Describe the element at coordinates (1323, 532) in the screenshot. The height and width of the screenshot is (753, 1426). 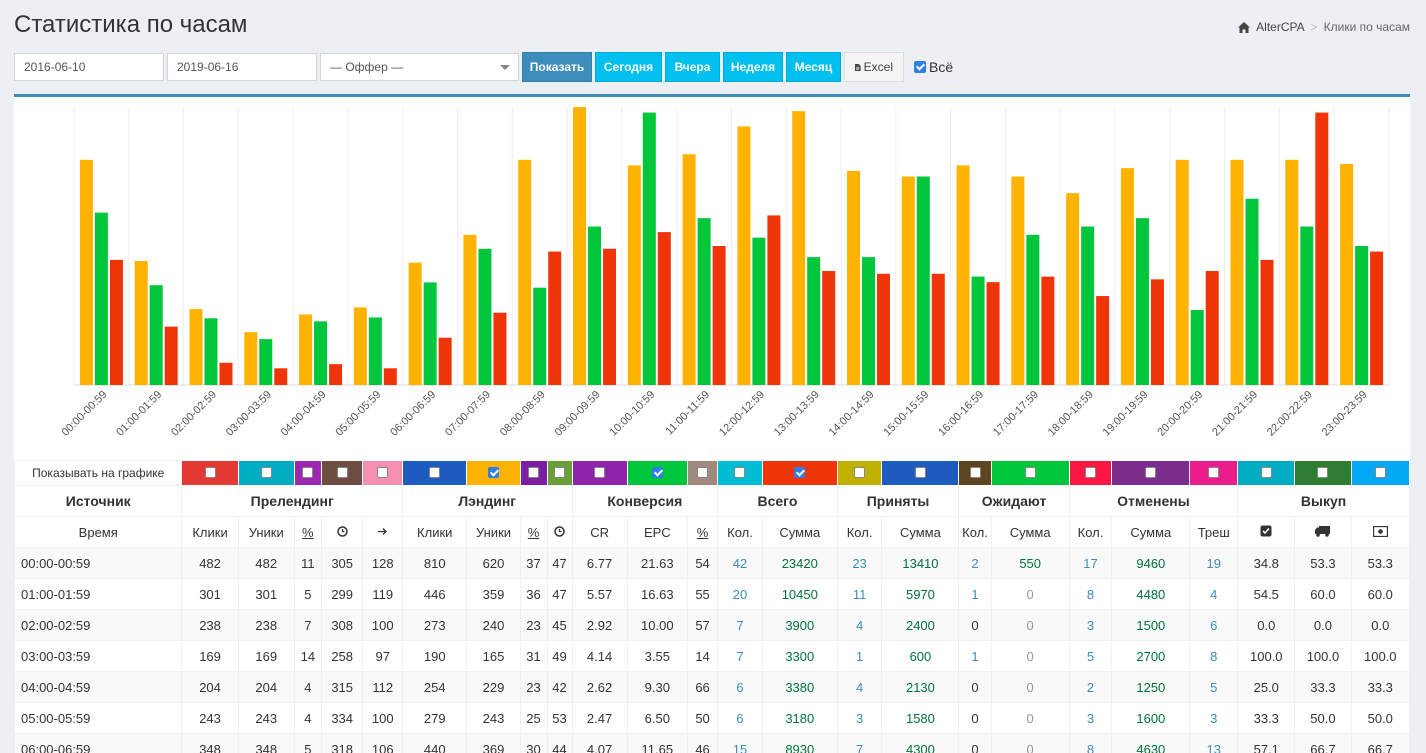
I see `column-header-truck` at that location.